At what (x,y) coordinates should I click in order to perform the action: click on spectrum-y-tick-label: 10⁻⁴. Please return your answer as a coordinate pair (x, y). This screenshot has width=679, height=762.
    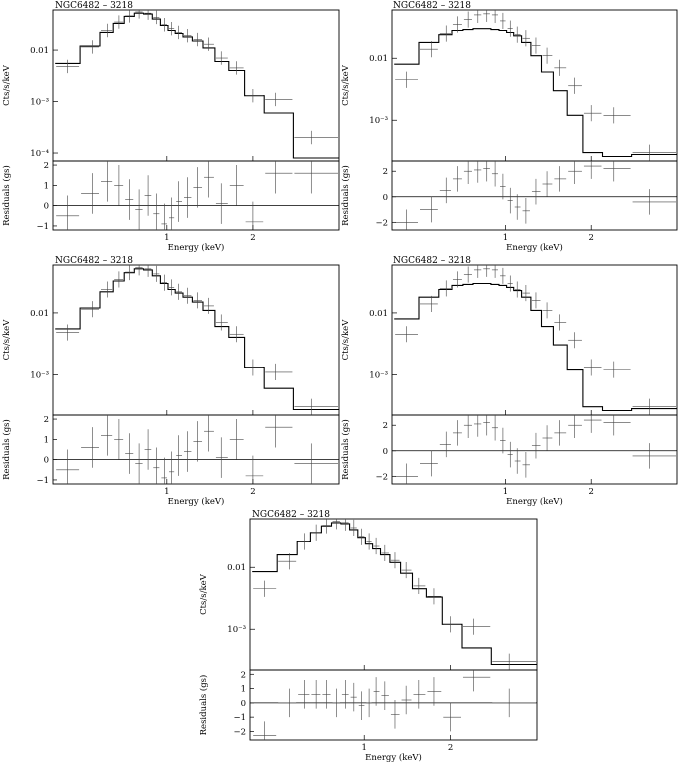
    Looking at the image, I should click on (39, 154).